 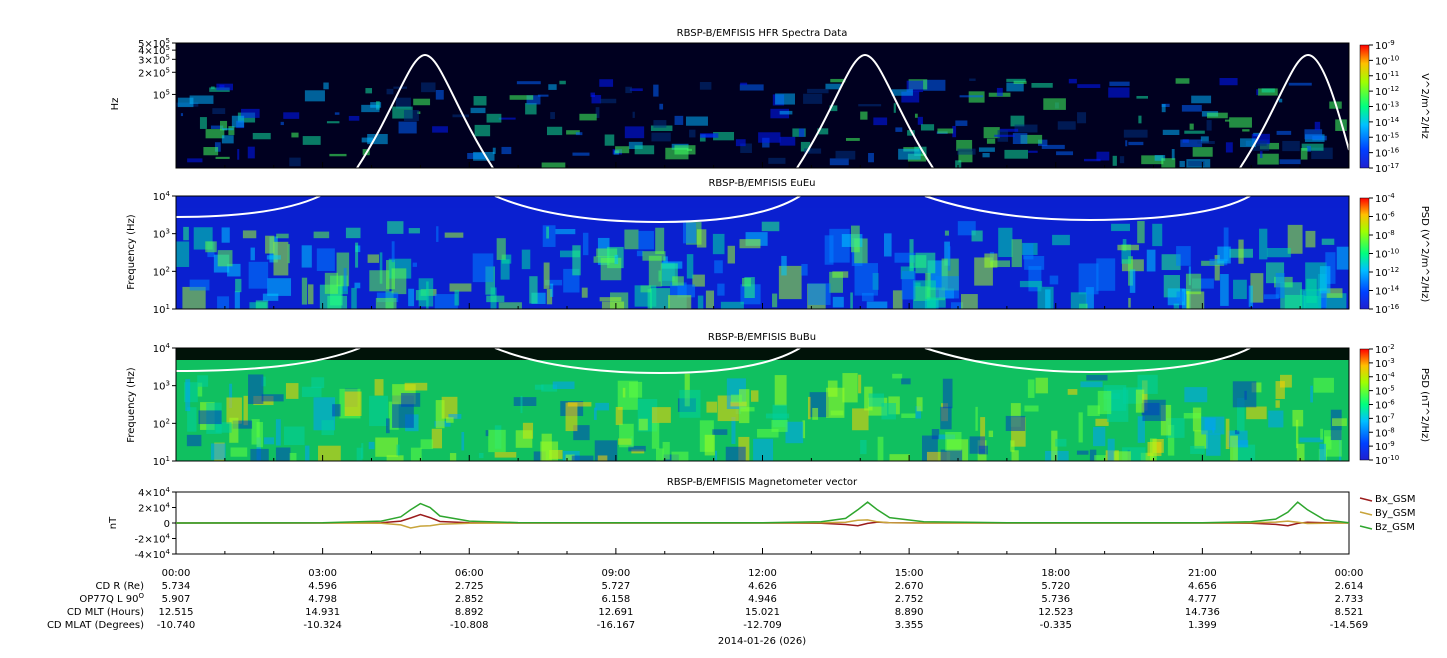 I want to click on panel-mag-legend: Bx_GSM By_GSM Bz_GSM, so click(x=1387, y=513).